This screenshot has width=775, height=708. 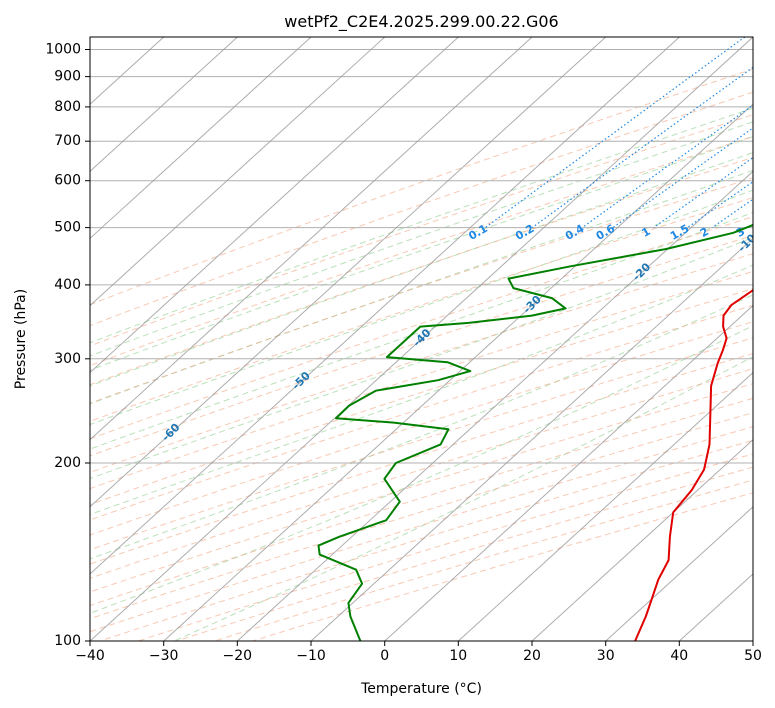 I want to click on y-tick-label: 900, so click(x=67, y=77).